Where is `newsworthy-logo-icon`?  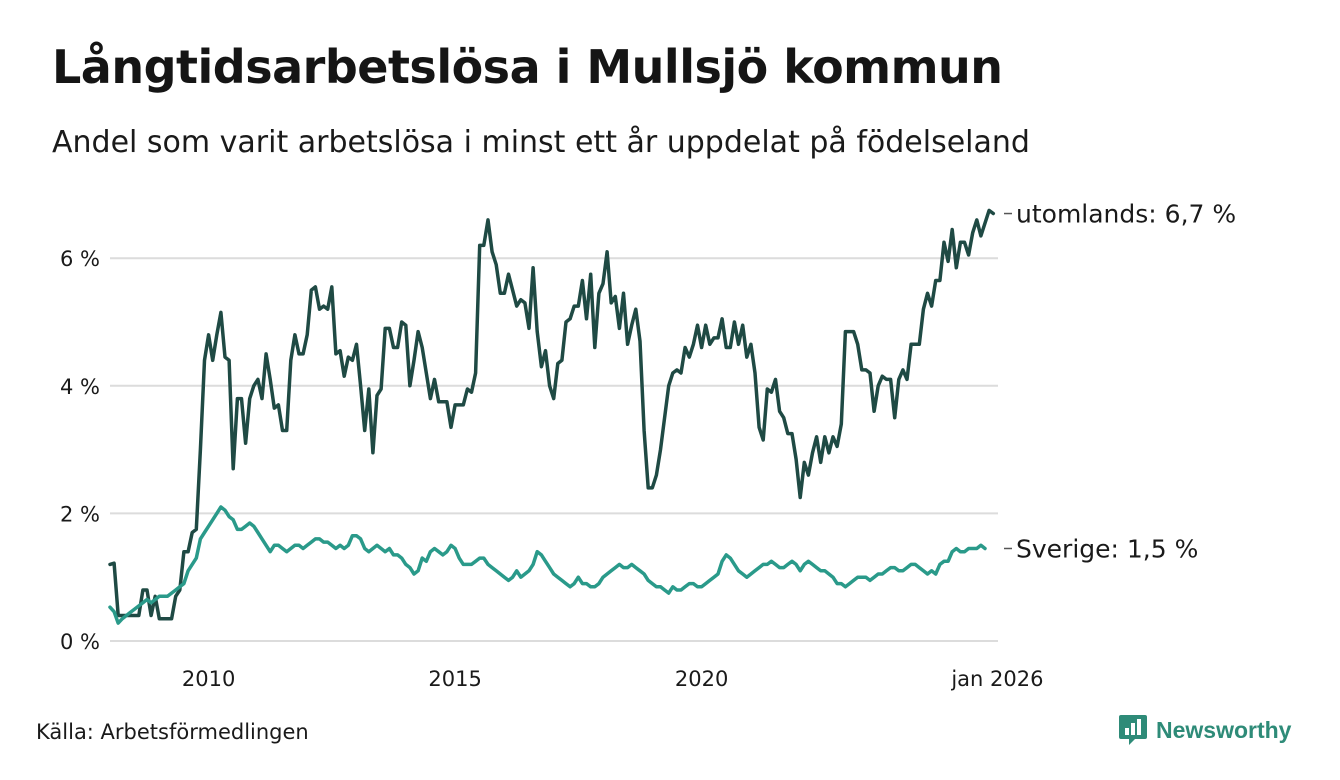 newsworthy-logo-icon is located at coordinates (1133, 730).